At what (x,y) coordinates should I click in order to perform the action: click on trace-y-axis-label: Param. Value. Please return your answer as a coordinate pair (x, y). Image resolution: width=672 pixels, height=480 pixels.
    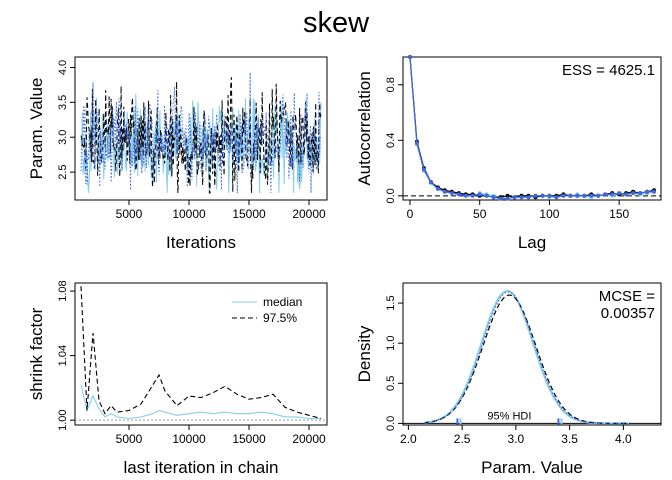
    Looking at the image, I should click on (36, 129).